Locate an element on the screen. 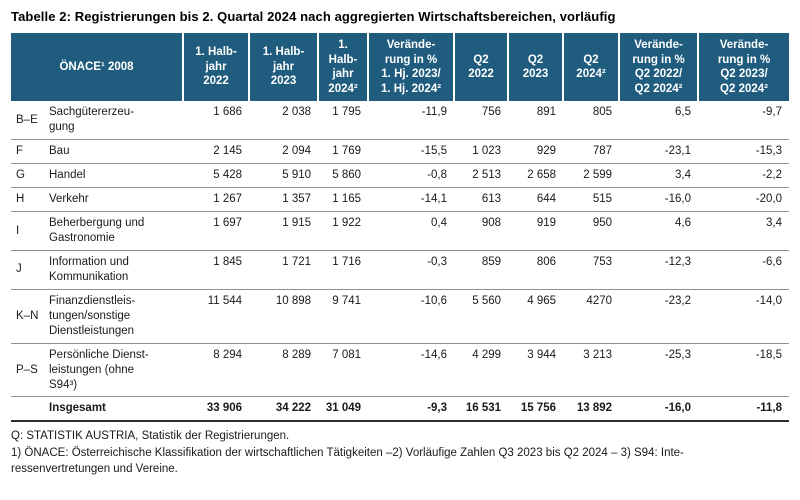 This screenshot has height=500, width=800. cell-value: 908 is located at coordinates (491, 223).